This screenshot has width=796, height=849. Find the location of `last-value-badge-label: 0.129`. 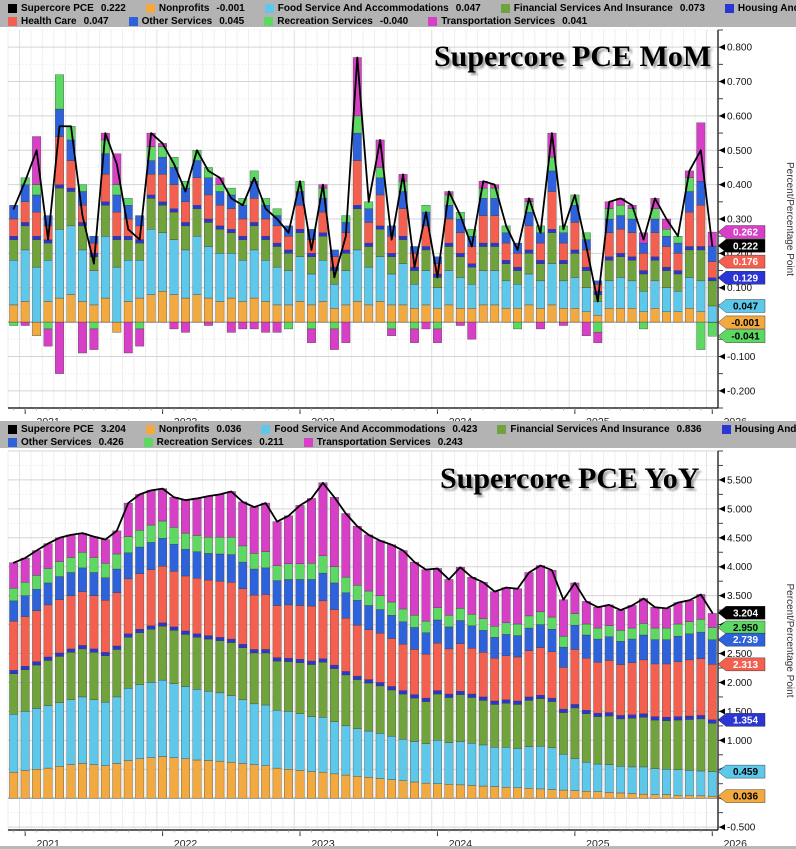

last-value-badge-label: 0.129 is located at coordinates (745, 278).